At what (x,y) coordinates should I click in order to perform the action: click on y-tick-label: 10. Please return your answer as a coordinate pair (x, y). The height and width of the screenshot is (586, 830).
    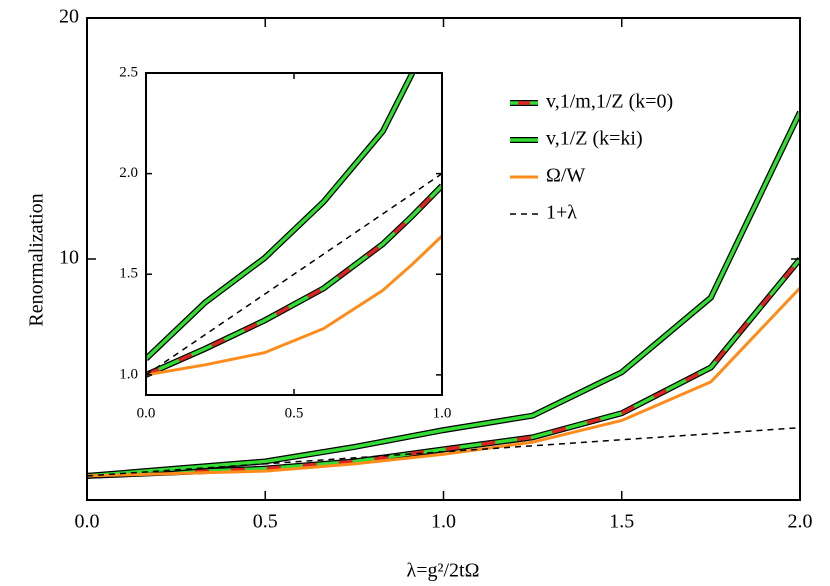
    Looking at the image, I should click on (69, 258).